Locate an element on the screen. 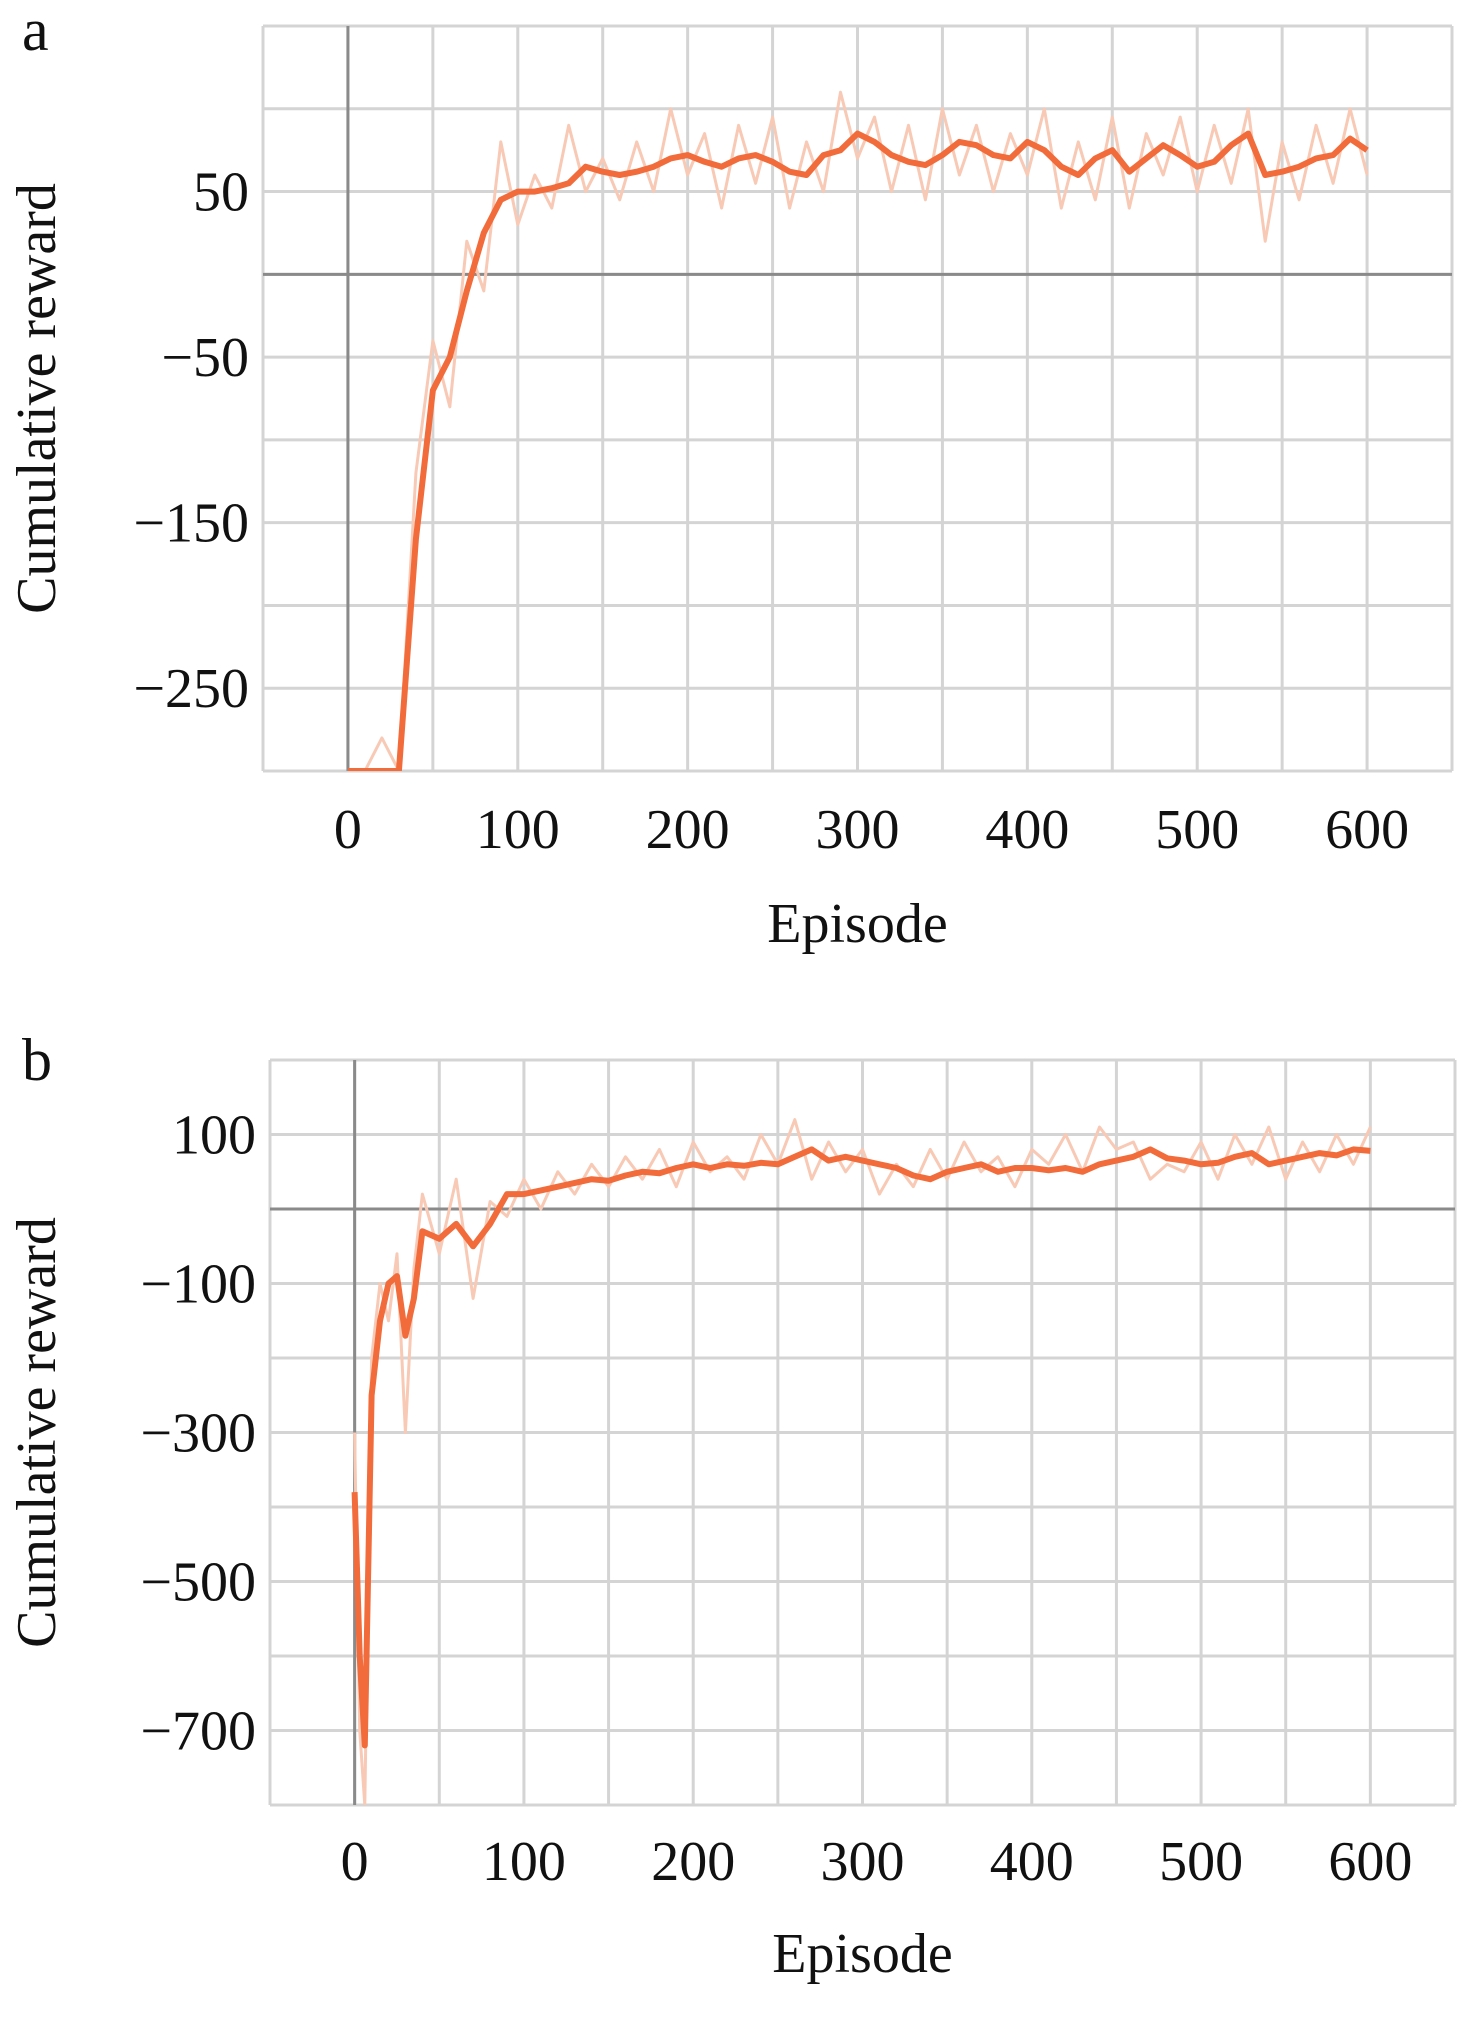 This screenshot has height=2024, width=1465. panel-label: a is located at coordinates (35, 31).